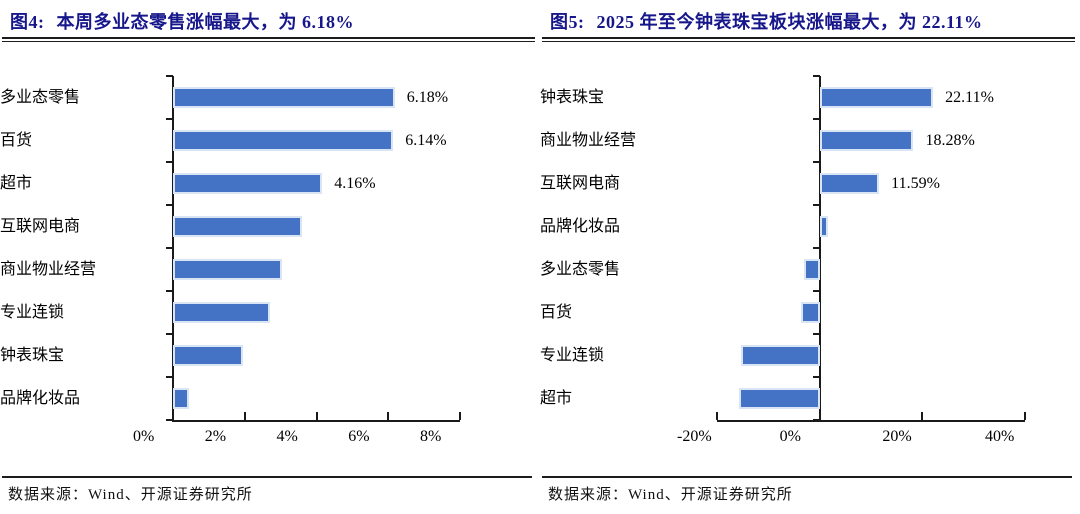 Image resolution: width=1080 pixels, height=514 pixels. Describe the element at coordinates (427, 97) in the screenshot. I see `bar-value-label: 6.18%` at that location.